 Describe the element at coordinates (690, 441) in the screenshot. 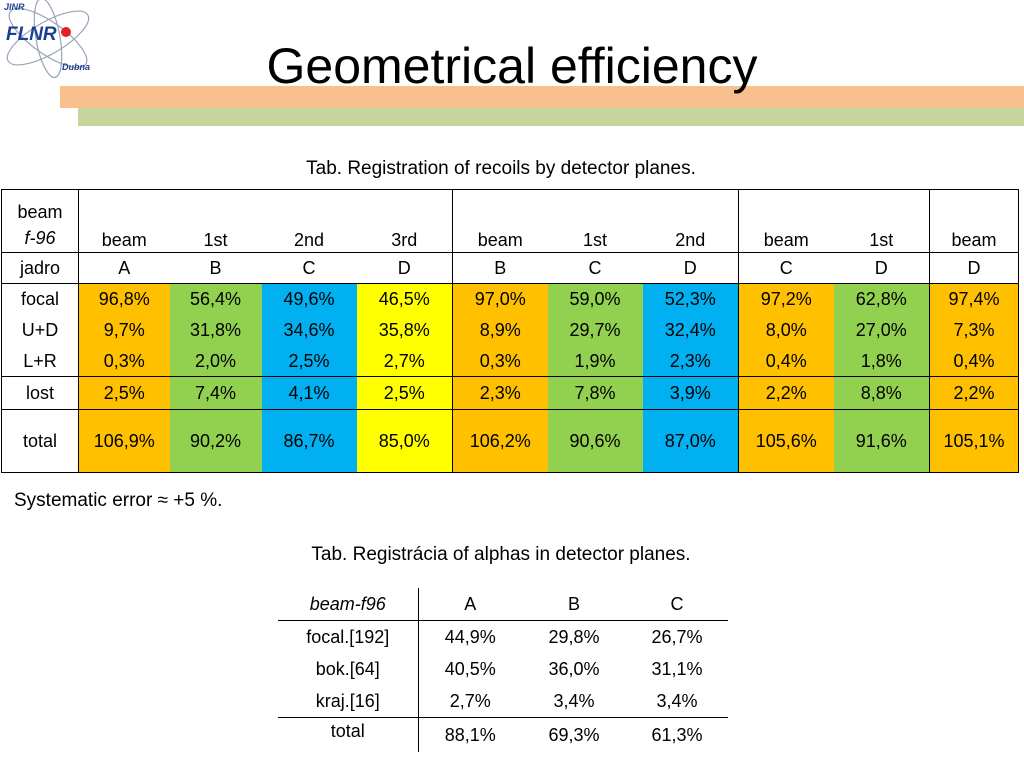

I see `recoils-value-cell: 87,0%` at that location.